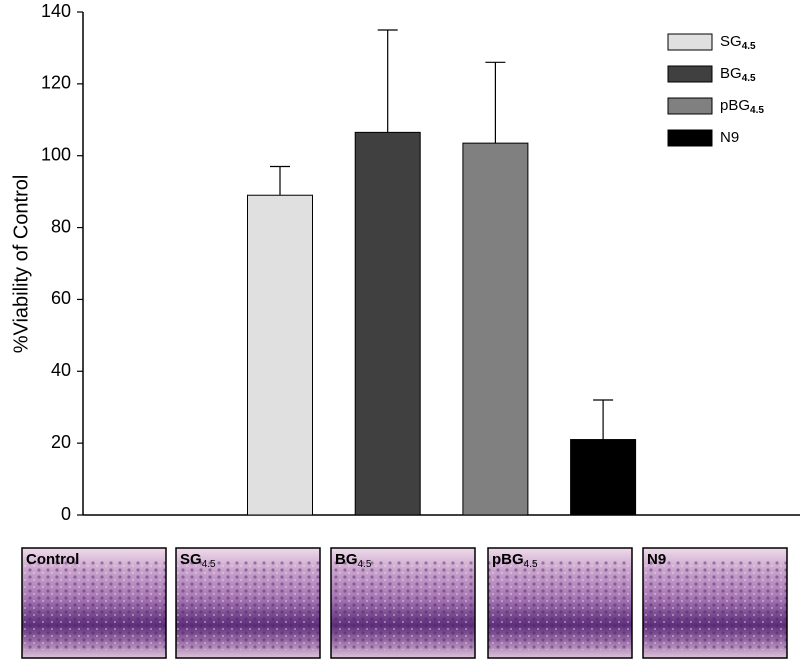  I want to click on legend-label: SG4.5, so click(738, 42).